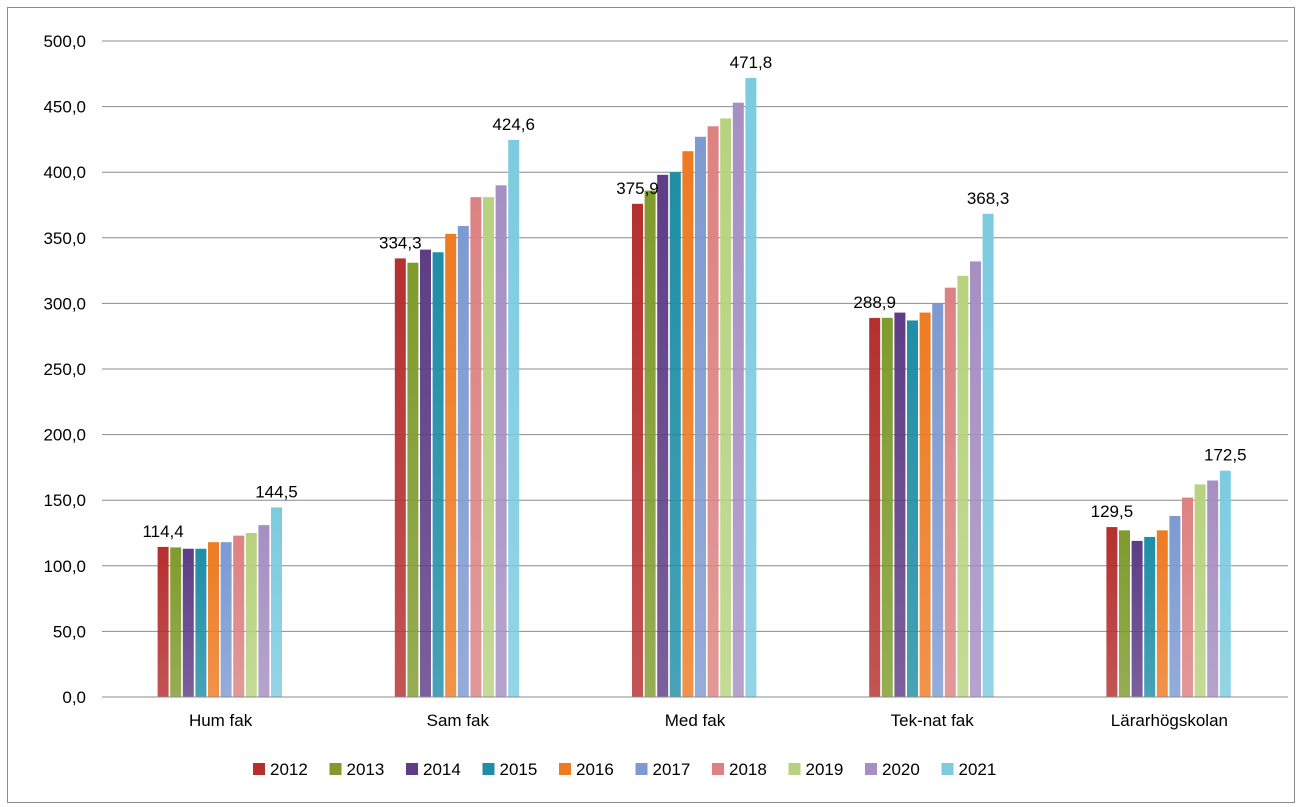 The width and height of the screenshot is (1297, 807). What do you see at coordinates (978, 769) in the screenshot?
I see `legend-label: 2021` at bounding box center [978, 769].